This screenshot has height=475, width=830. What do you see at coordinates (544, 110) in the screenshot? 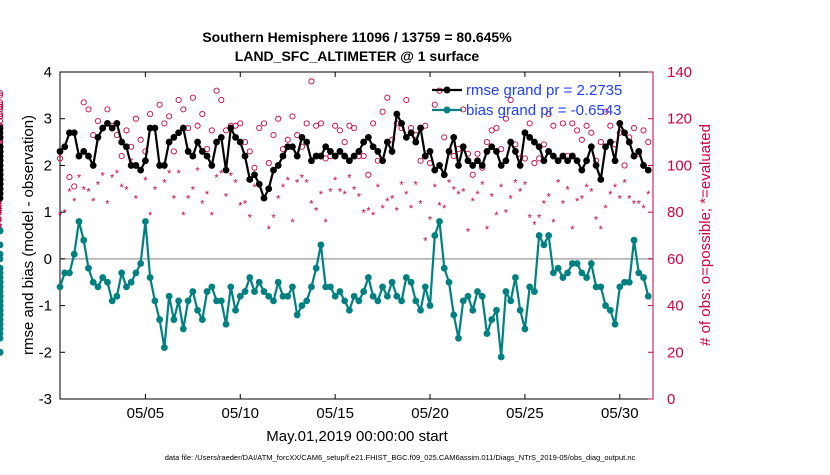
I see `legend-bias-label: bias grand pr = -0.6543` at bounding box center [544, 110].